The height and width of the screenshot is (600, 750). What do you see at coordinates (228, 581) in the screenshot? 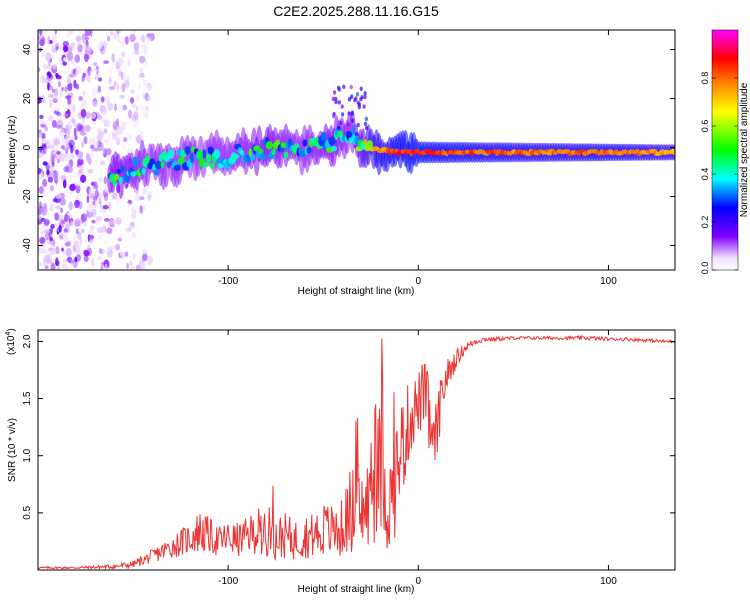
I see `x-tick-label: -100` at bounding box center [228, 581].